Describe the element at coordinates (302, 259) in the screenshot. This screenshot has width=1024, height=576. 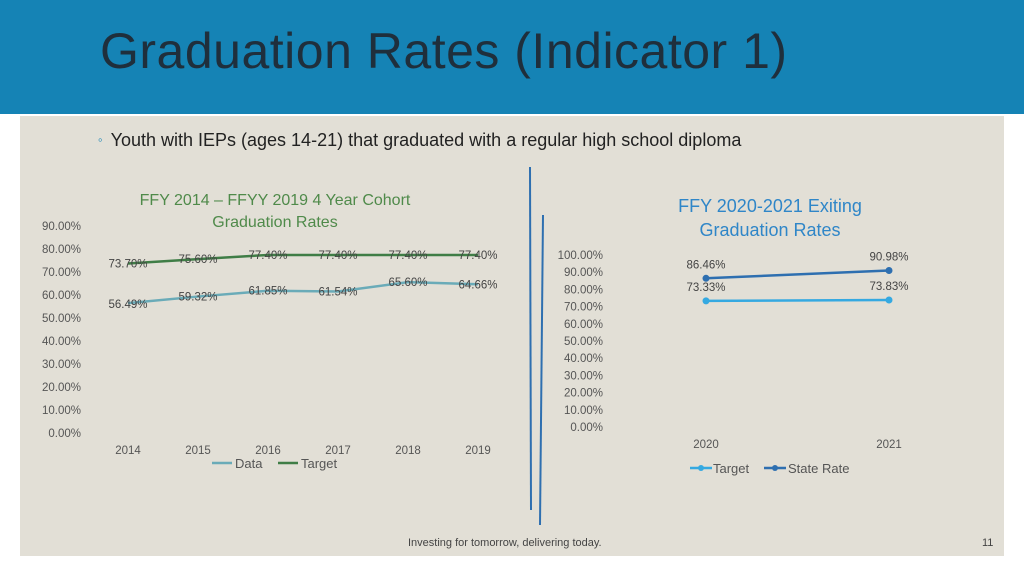
I see `chart1-series-line-target` at that location.